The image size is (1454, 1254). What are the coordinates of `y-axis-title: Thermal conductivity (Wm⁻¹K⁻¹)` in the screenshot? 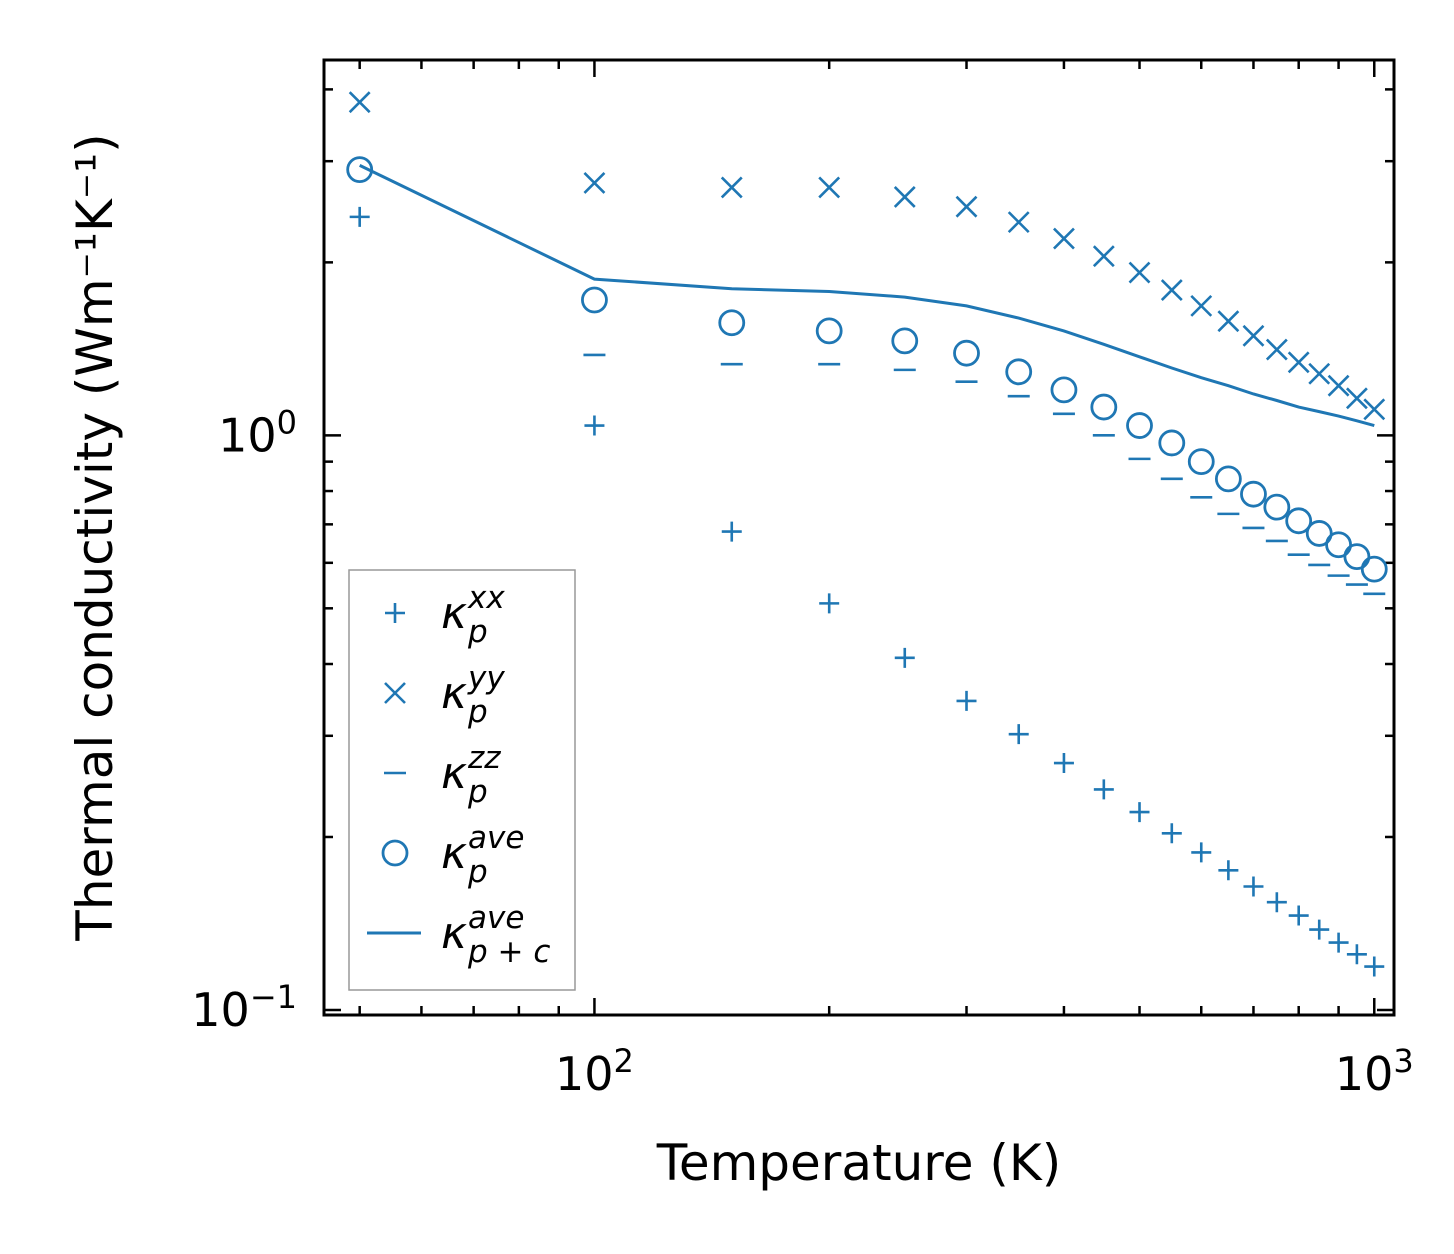 It's located at (95, 537).